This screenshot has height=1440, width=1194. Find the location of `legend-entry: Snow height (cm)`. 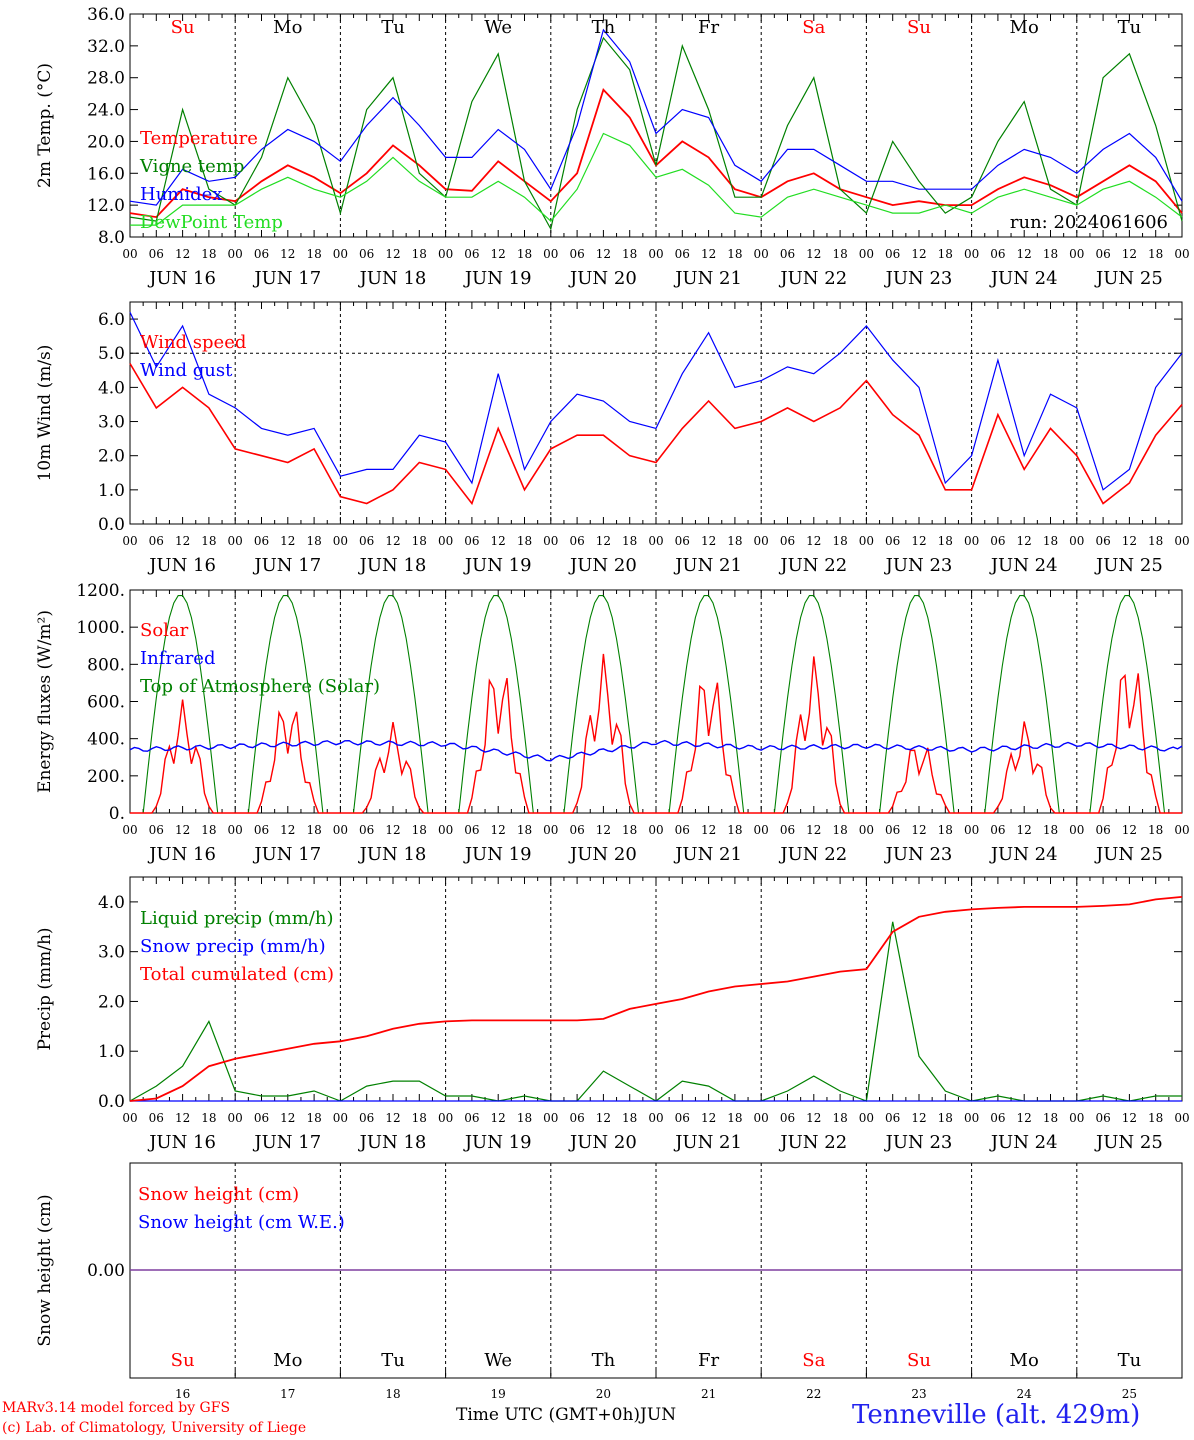

legend-entry: Snow height (cm) is located at coordinates (218, 1194).